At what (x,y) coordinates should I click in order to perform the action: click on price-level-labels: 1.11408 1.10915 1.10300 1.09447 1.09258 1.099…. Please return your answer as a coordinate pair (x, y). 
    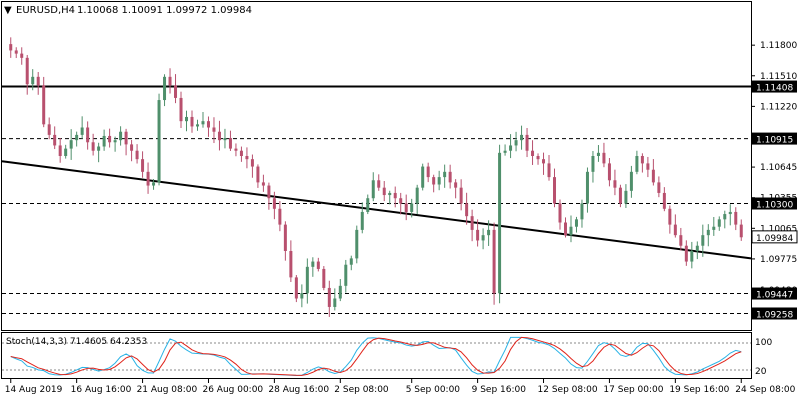
    Looking at the image, I should click on (774, 200).